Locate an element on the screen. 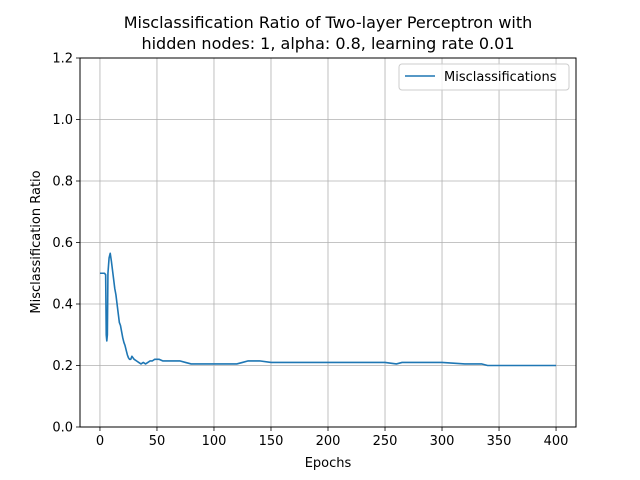 The width and height of the screenshot is (640, 480). y-tick-label: 0.2 is located at coordinates (62, 366).